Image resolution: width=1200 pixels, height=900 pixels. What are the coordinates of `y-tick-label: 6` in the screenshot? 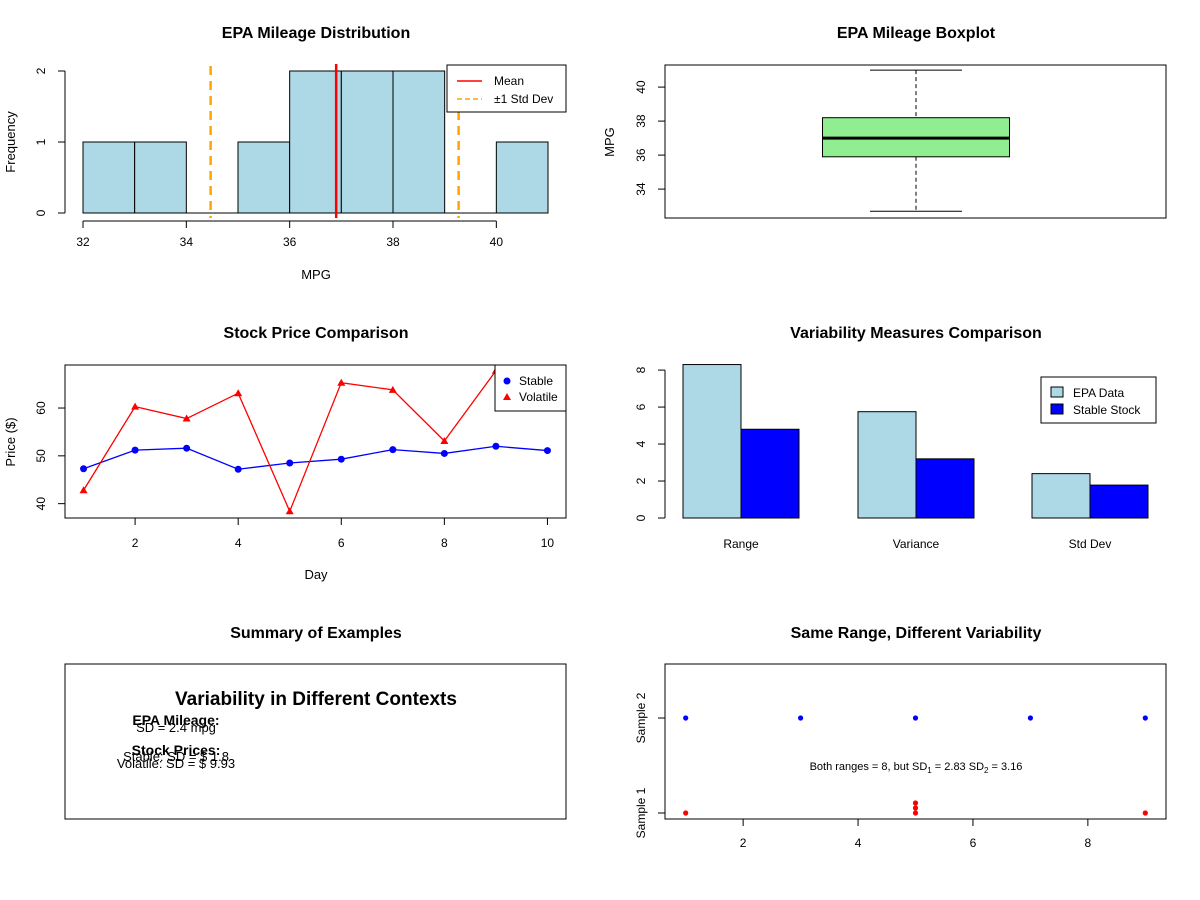 It's located at (641, 406).